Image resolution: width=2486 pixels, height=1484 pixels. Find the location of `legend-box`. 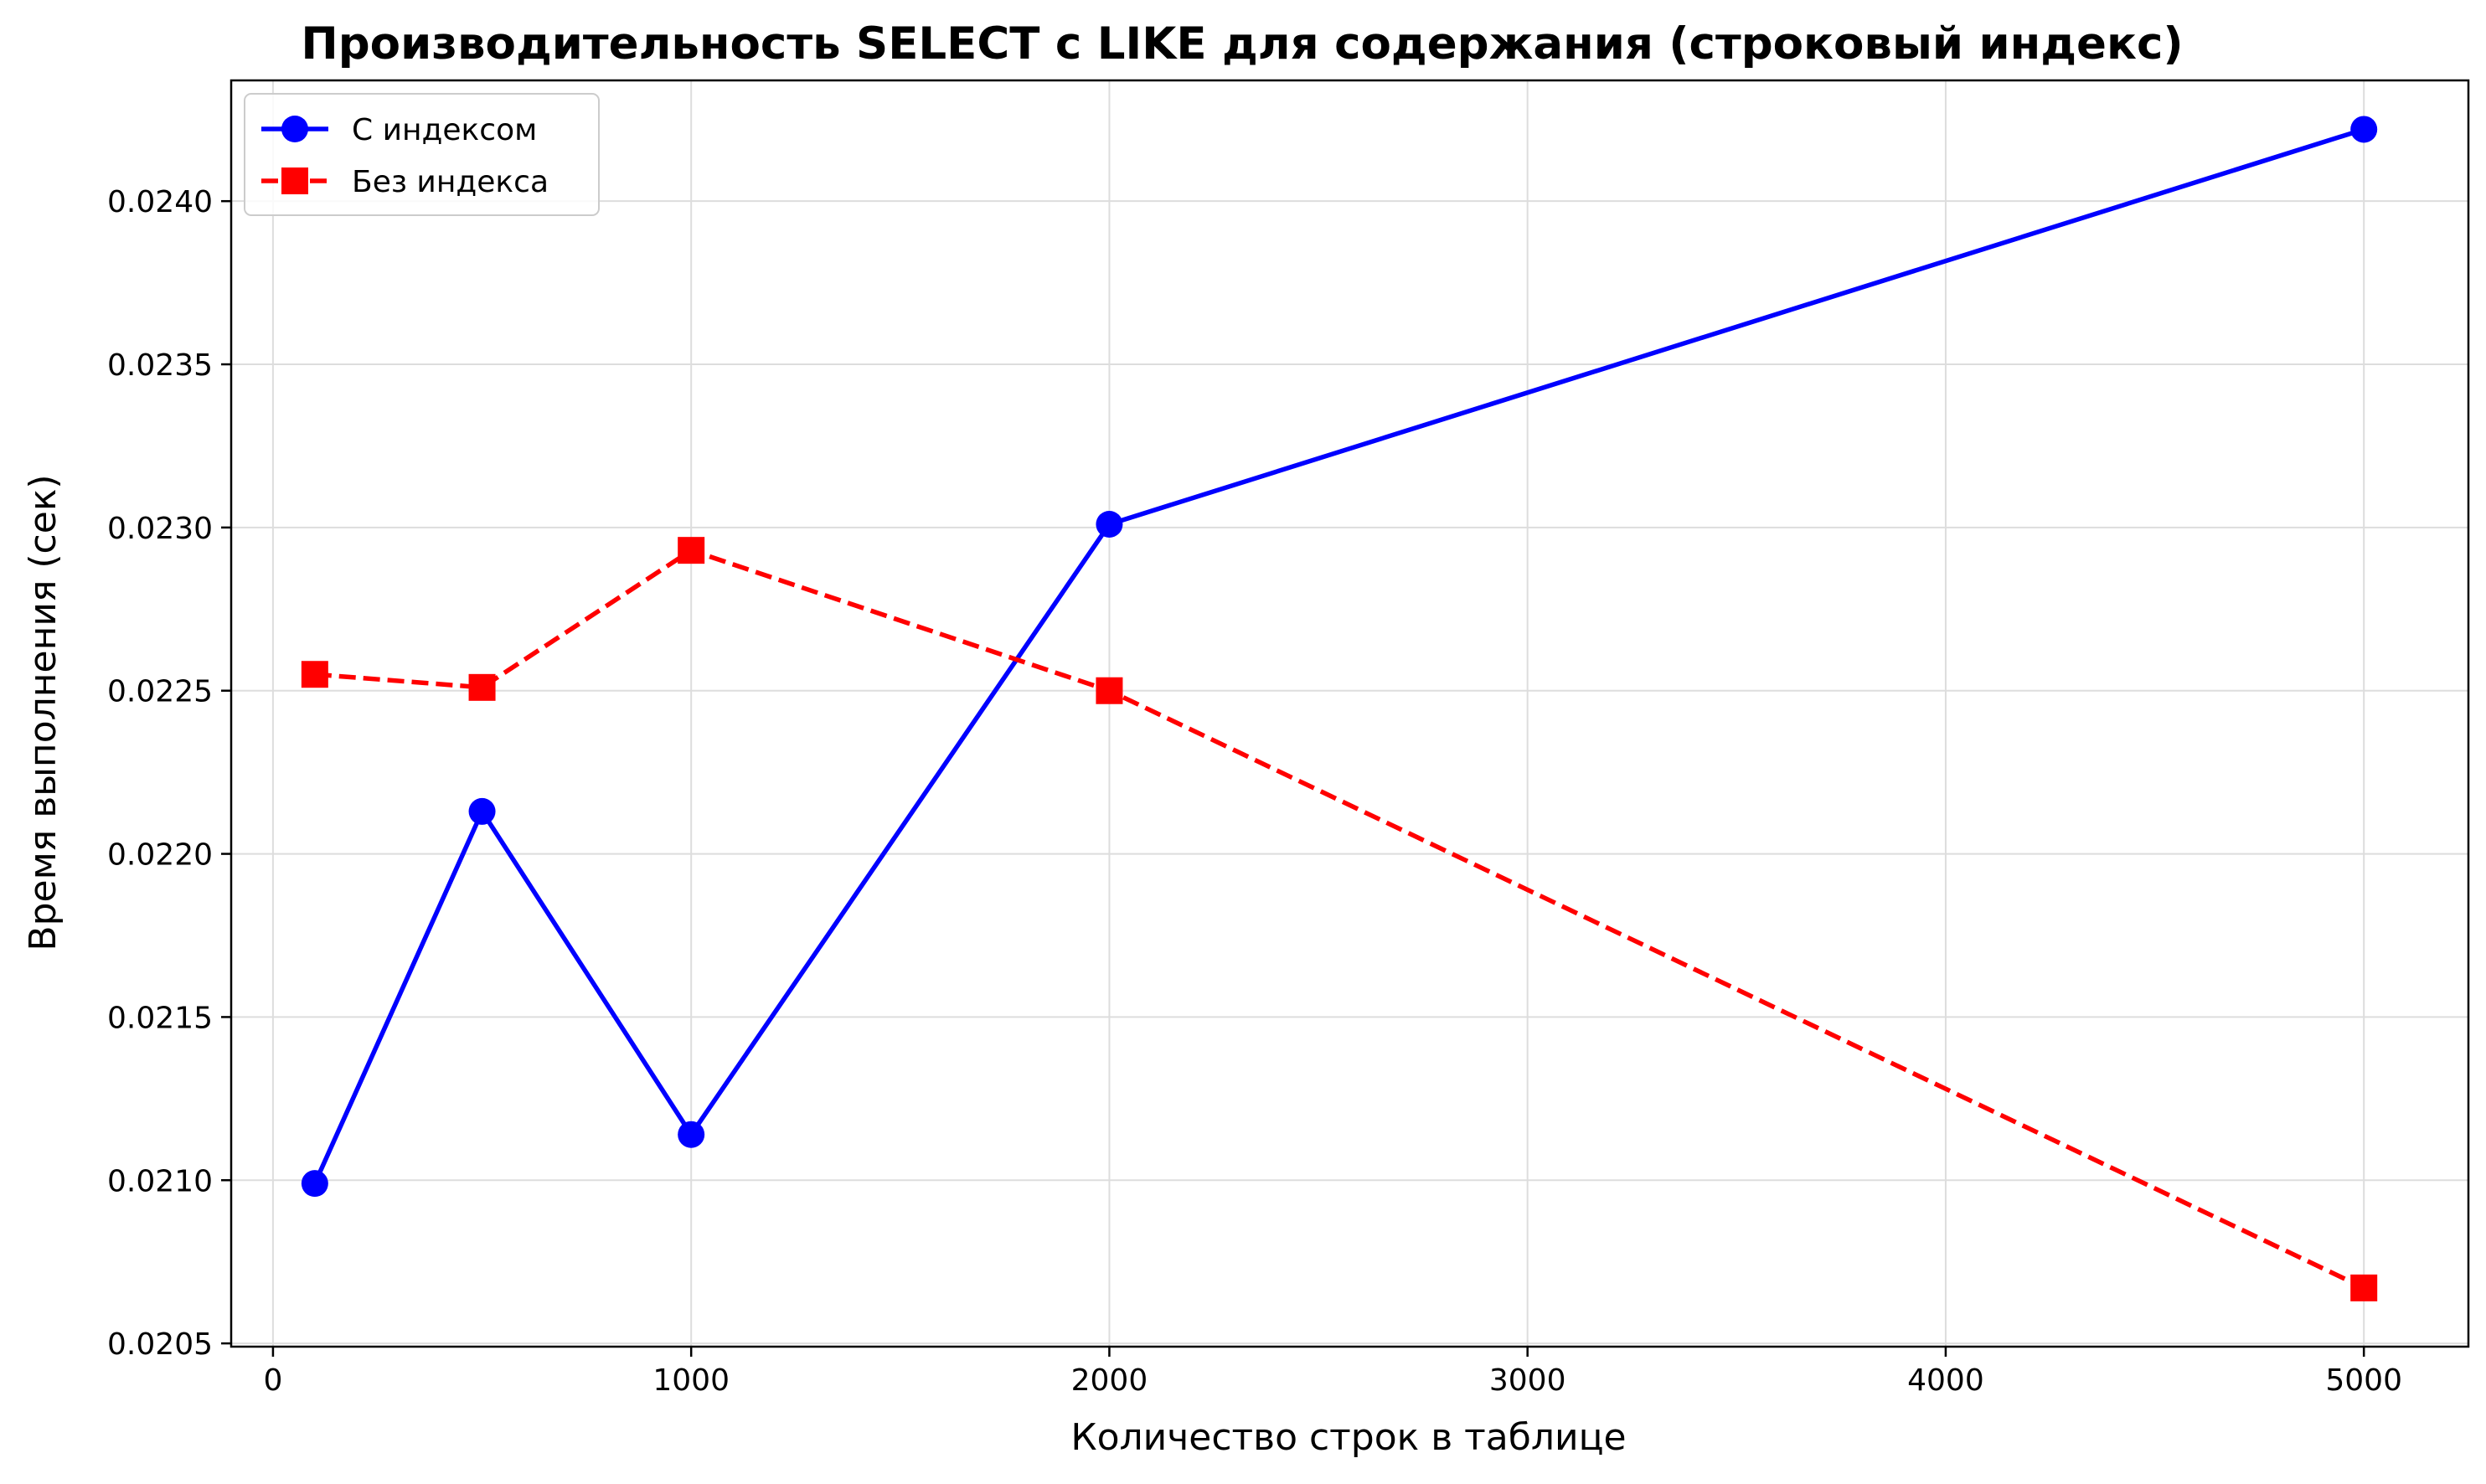

legend-box is located at coordinates (422, 154).